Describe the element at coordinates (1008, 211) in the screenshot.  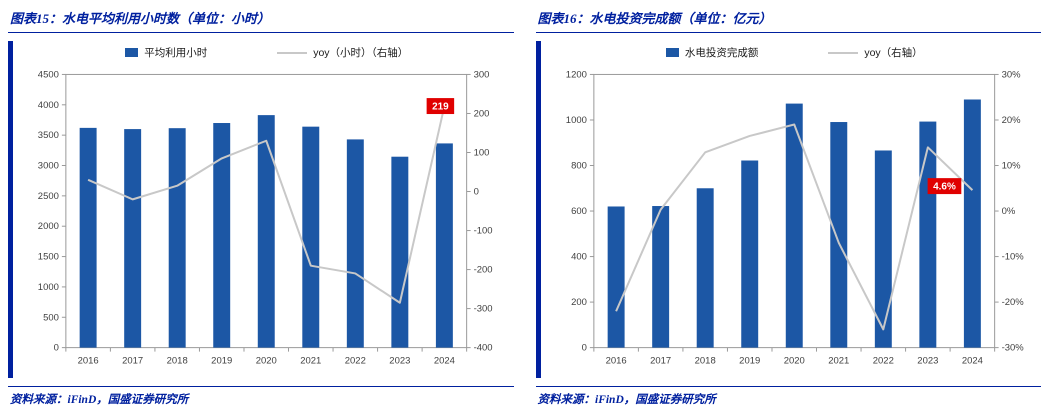
I see `svg-text: 0%` at that location.